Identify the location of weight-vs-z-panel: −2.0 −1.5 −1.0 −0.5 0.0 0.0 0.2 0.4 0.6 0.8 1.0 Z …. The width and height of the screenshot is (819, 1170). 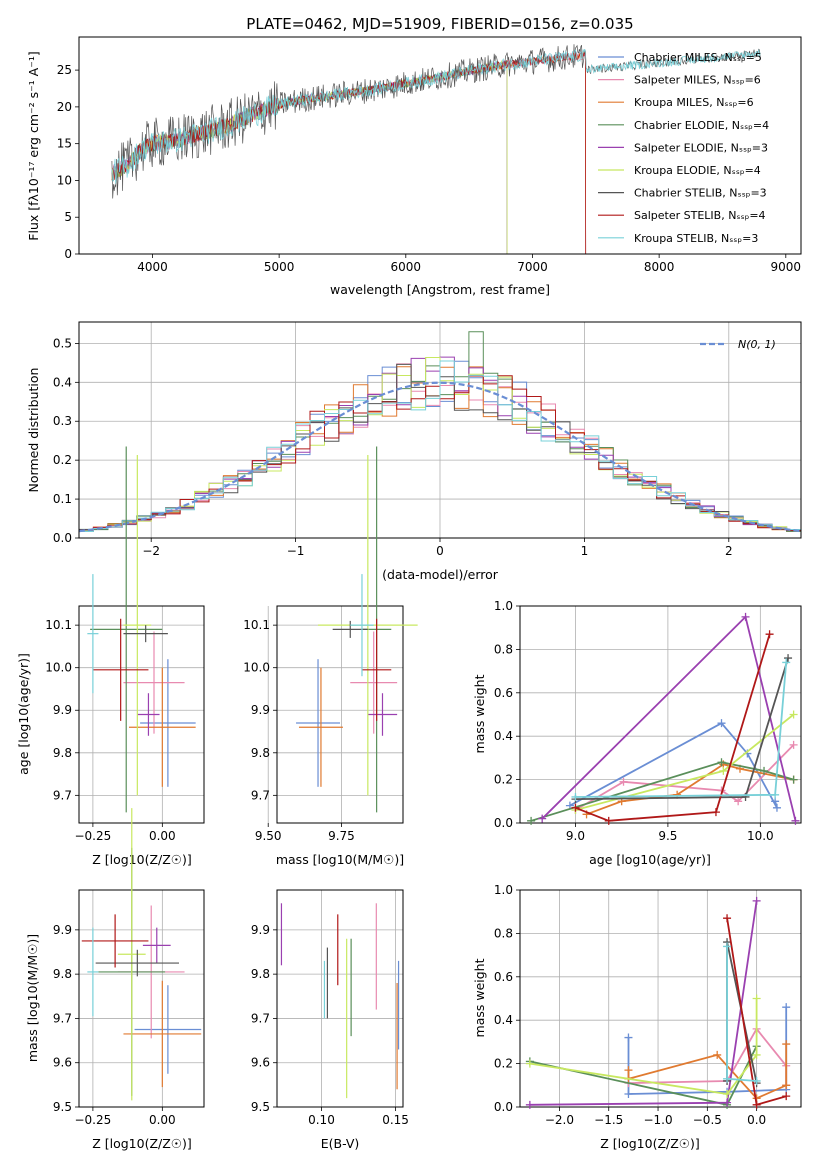
(637, 1017).